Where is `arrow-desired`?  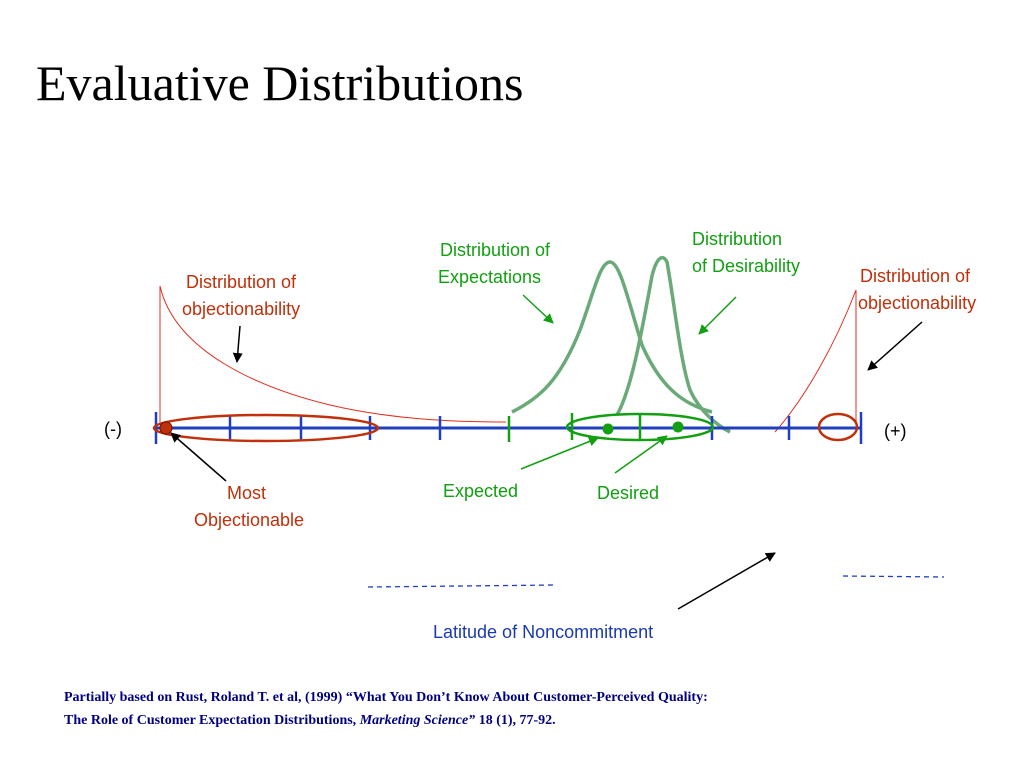
arrow-desired is located at coordinates (641, 454).